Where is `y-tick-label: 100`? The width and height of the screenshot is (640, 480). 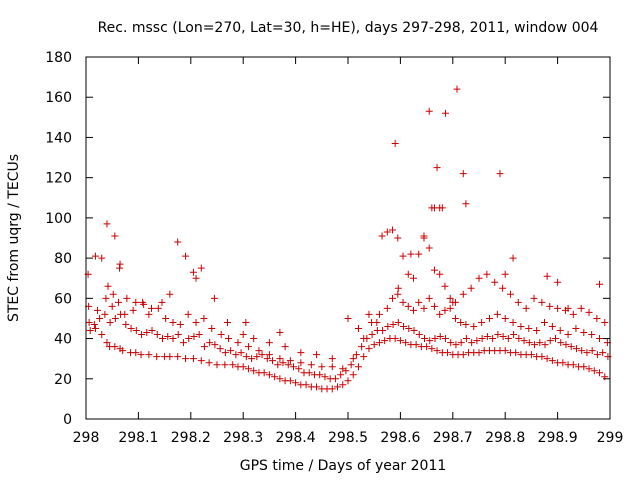 y-tick-label: 100 is located at coordinates (58, 219).